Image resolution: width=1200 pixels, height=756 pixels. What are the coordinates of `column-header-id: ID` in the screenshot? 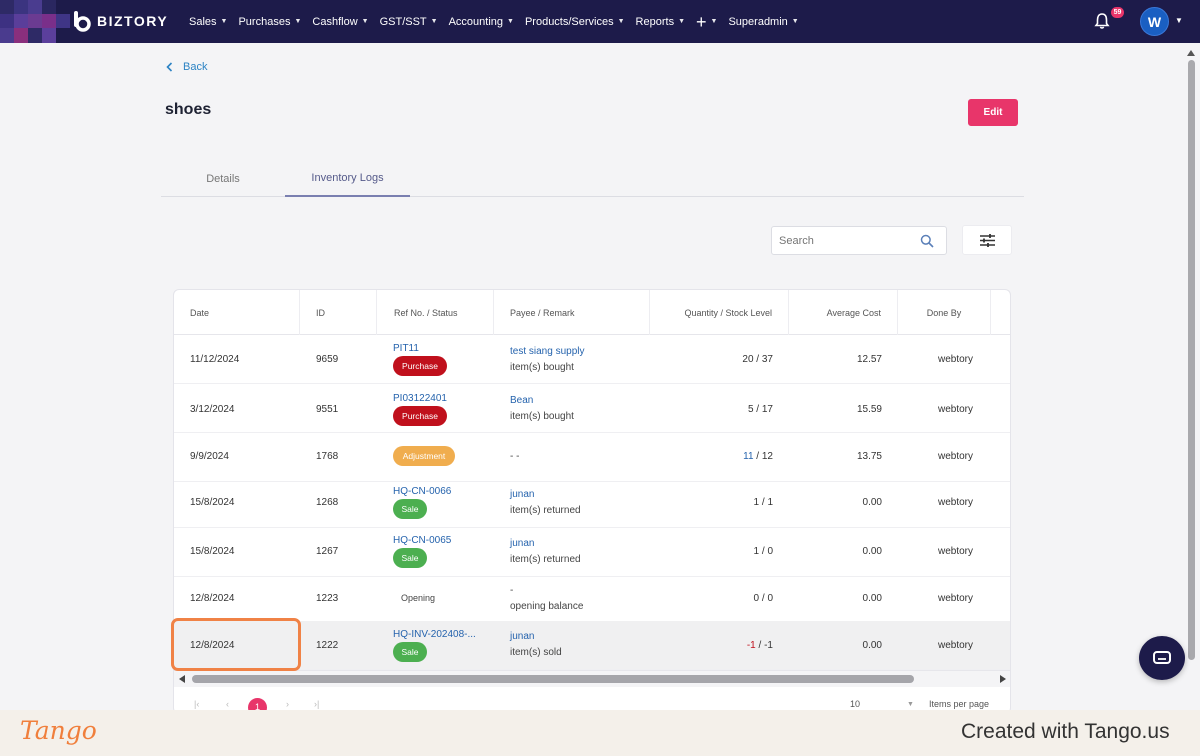 It's located at (338, 312).